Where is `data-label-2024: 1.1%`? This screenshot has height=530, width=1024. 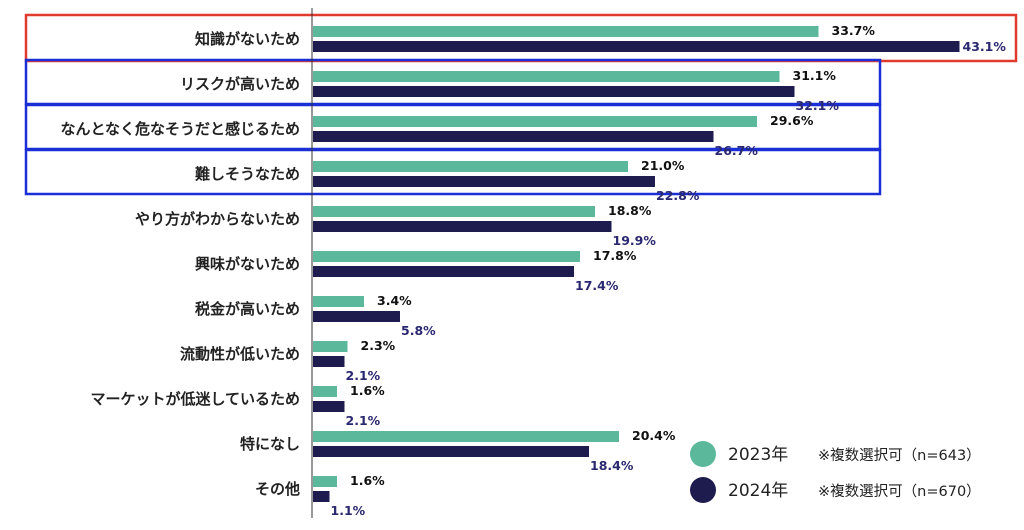 data-label-2024: 1.1% is located at coordinates (348, 510).